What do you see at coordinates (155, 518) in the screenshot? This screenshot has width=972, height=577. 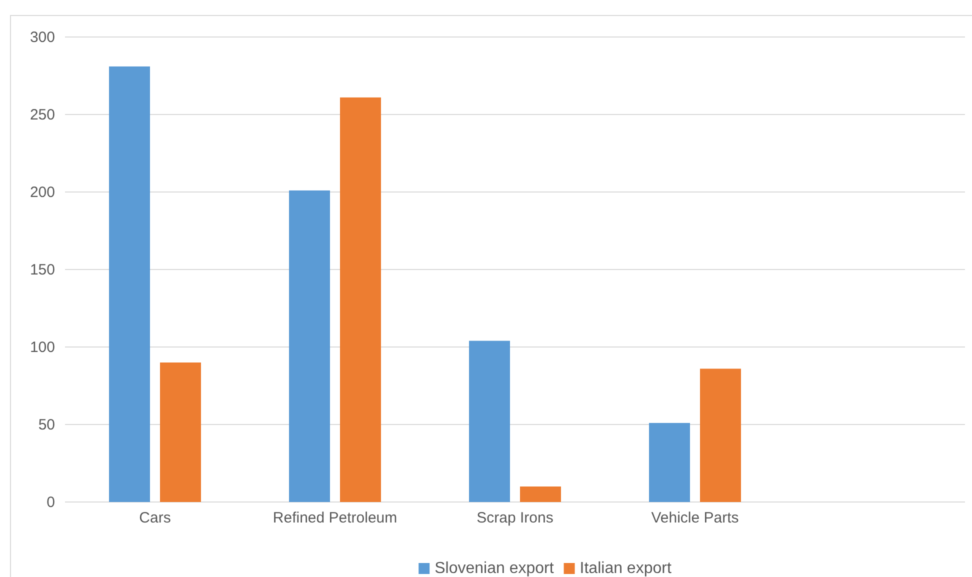 I see `x-tick-label: Cars` at bounding box center [155, 518].